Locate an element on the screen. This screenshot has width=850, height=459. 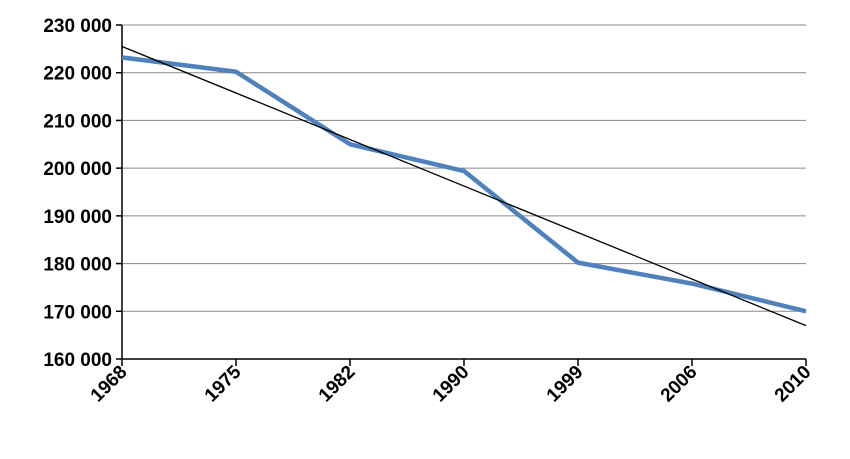
y-tick-label: 230 000 is located at coordinates (77, 26).